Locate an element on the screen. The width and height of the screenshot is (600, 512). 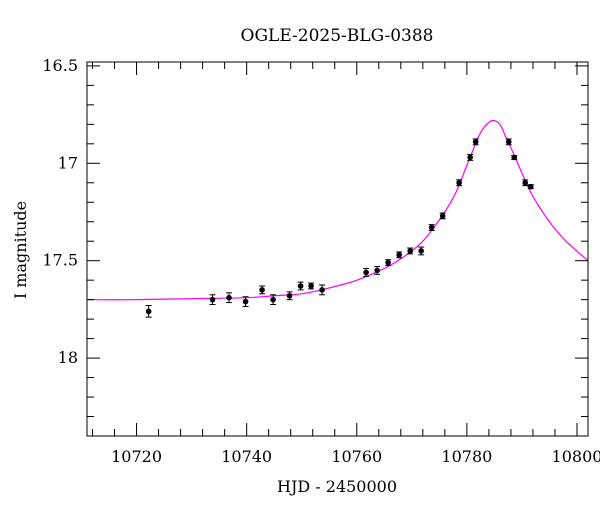
y-tick-label: 17.5 is located at coordinates (60, 260).